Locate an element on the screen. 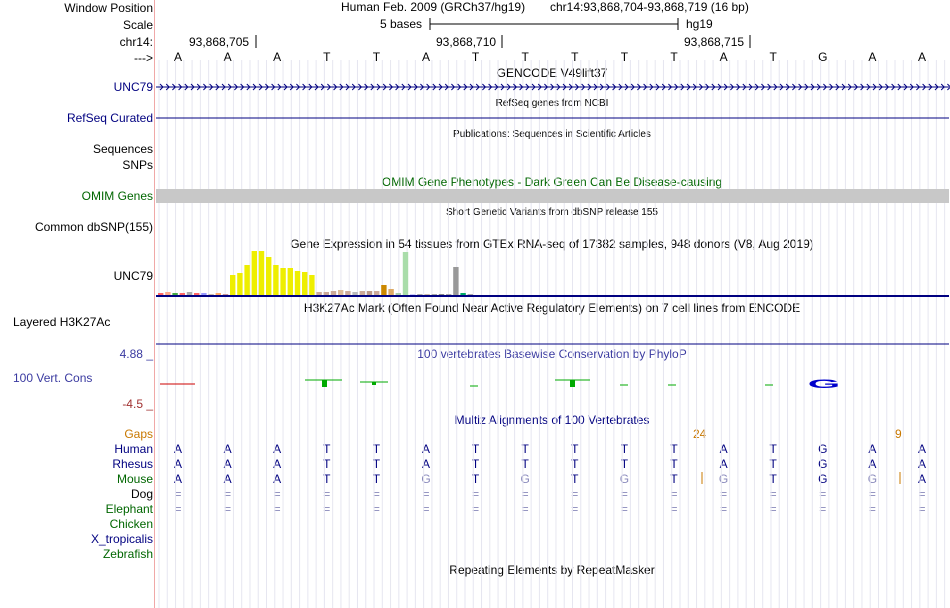 This screenshot has height=608, width=950. phylop-g-mark: G is located at coordinates (824, 384).